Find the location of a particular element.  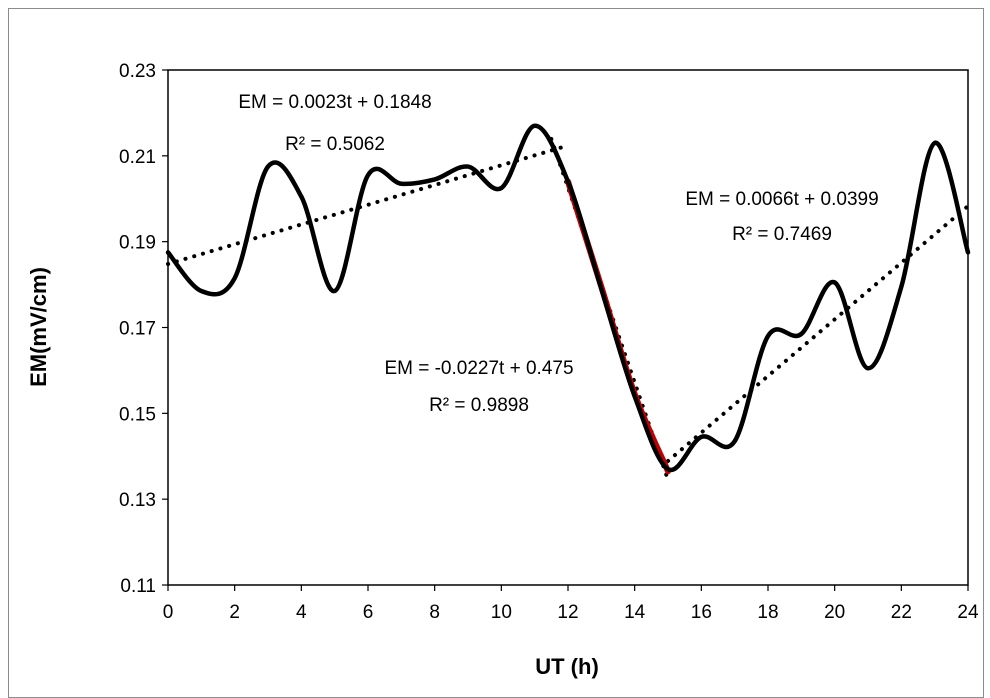

x-tick-label: 0 is located at coordinates (168, 612).